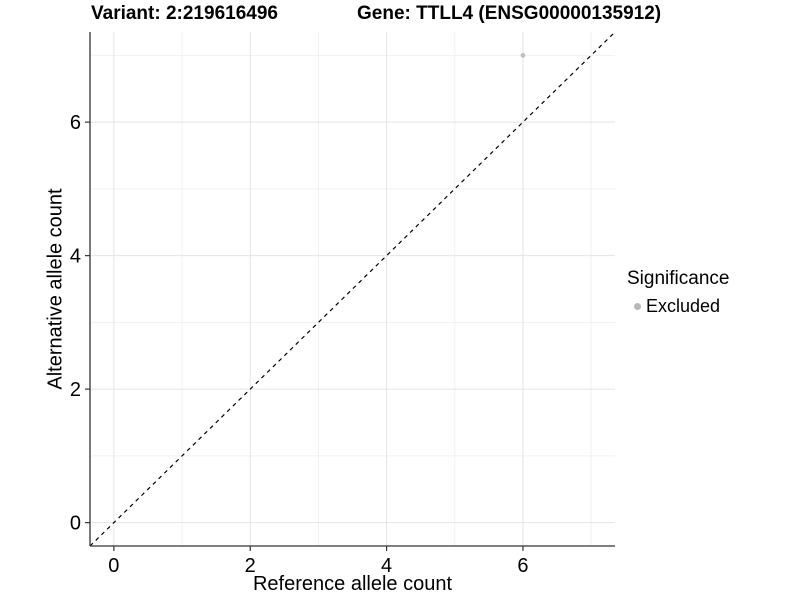 The width and height of the screenshot is (800, 600). What do you see at coordinates (523, 55) in the screenshot?
I see `data-point` at bounding box center [523, 55].